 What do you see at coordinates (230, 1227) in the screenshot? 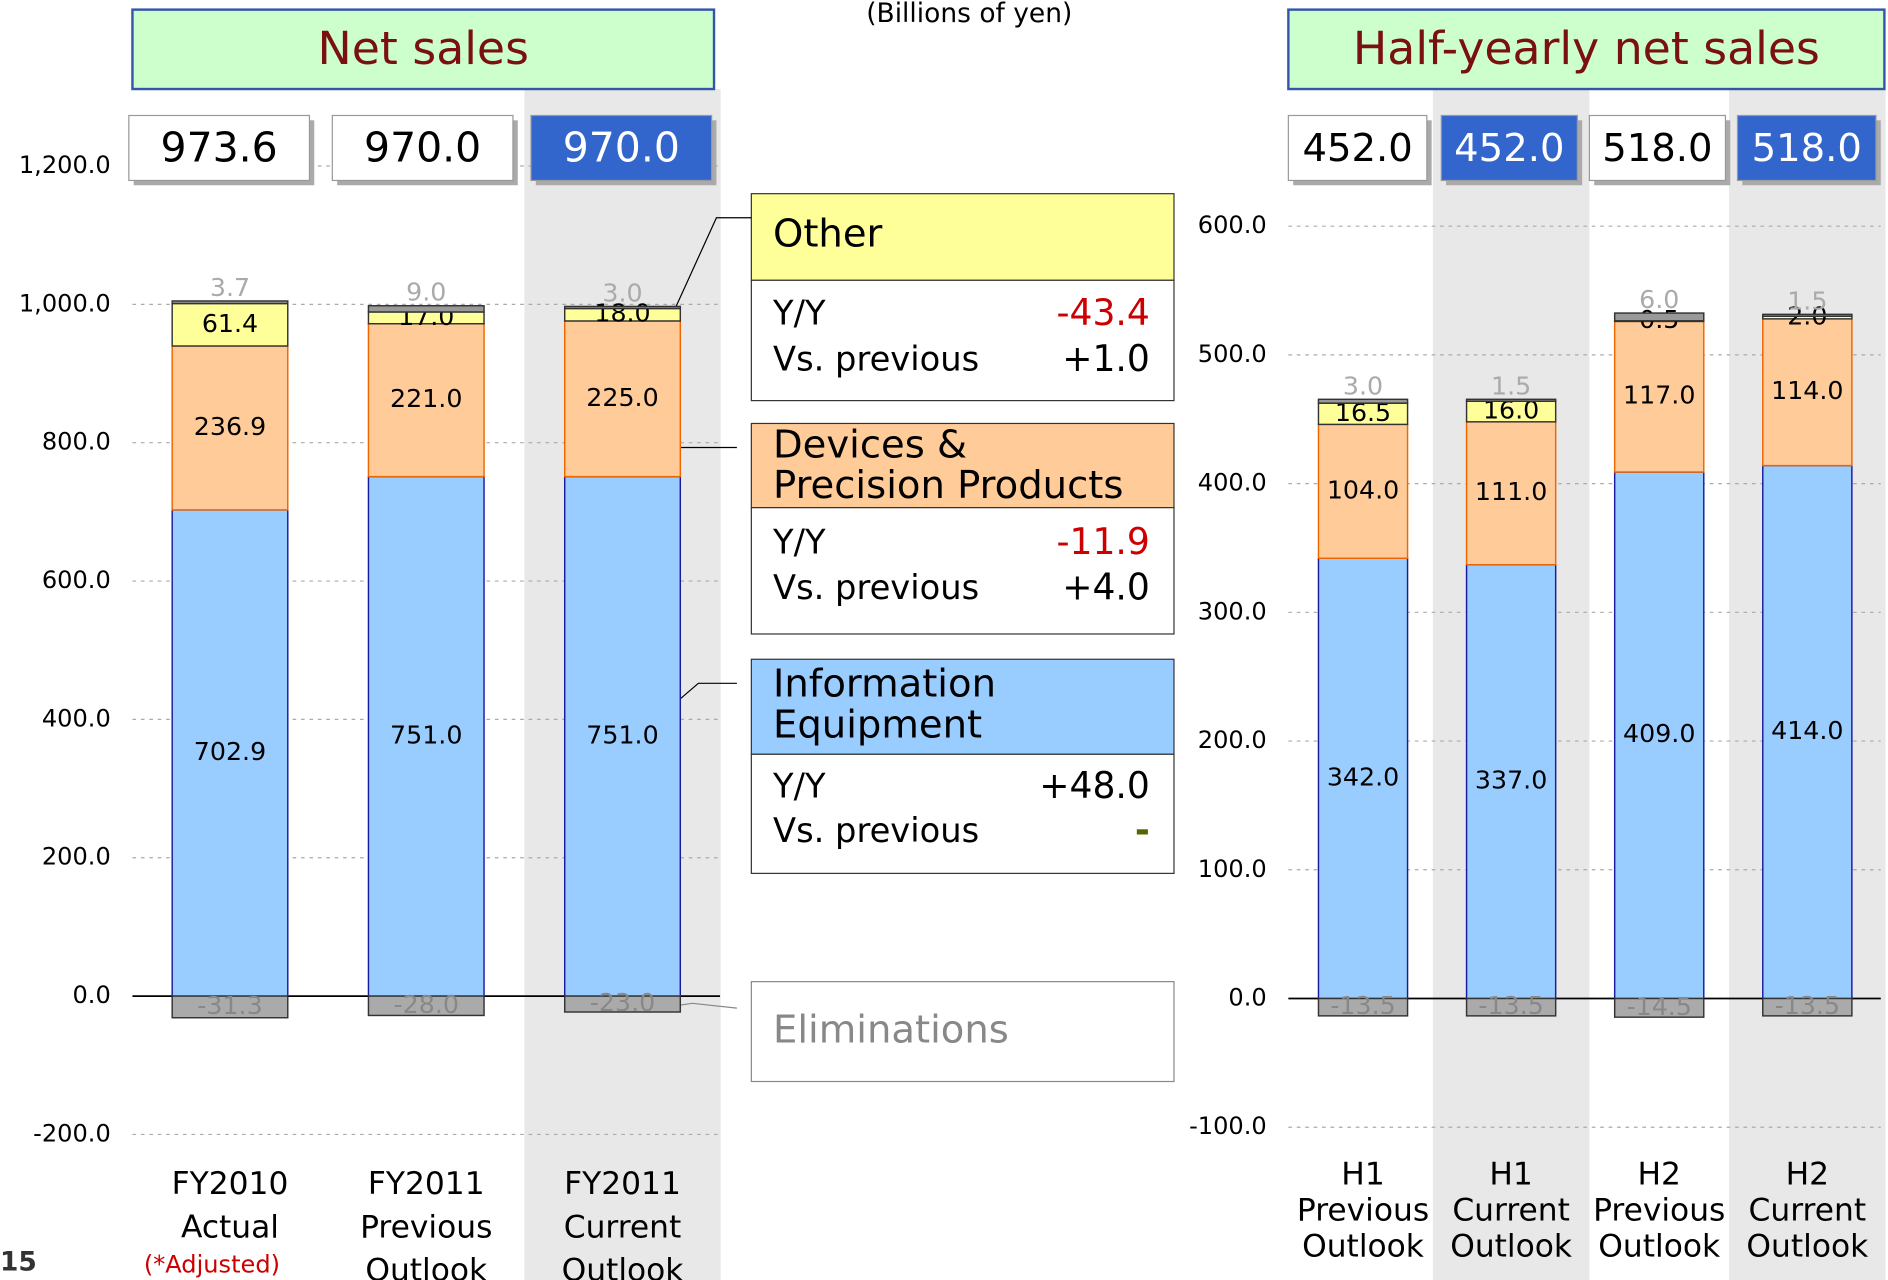
I see `x-tick-label: Actual` at bounding box center [230, 1227].